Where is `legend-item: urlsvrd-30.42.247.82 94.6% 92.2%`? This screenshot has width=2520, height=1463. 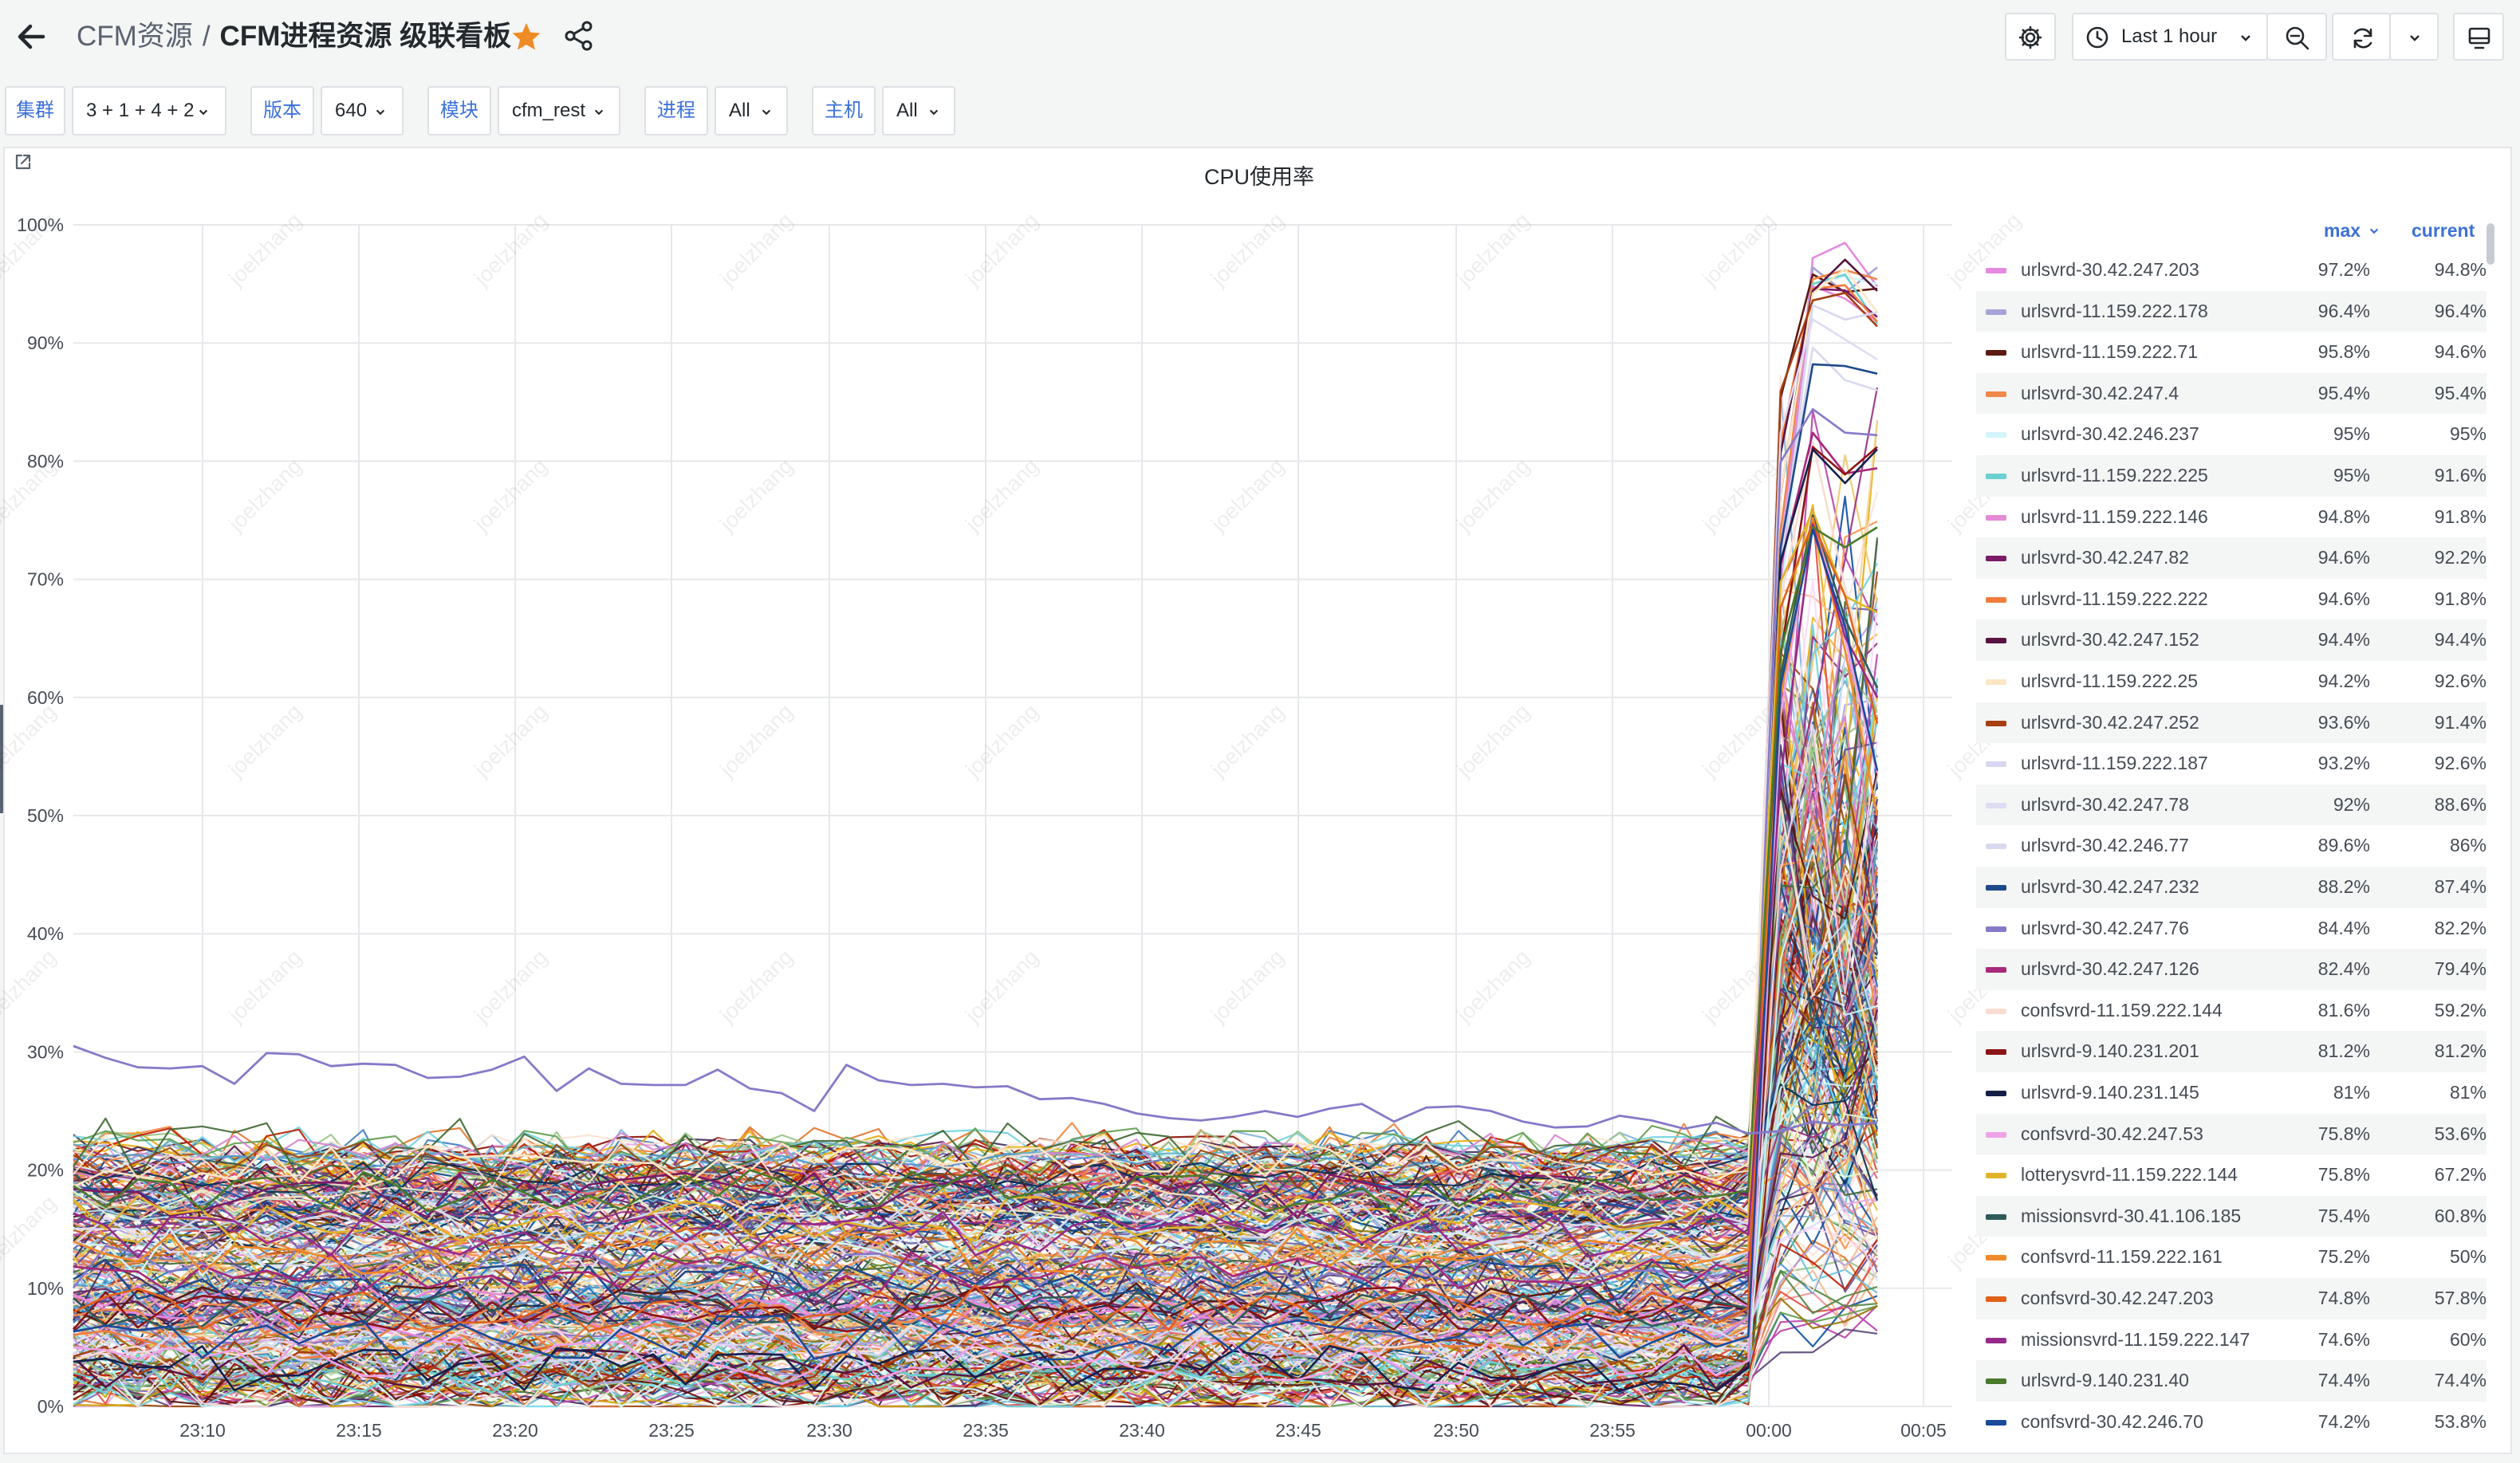 legend-item: urlsvrd-30.42.247.82 94.6% 92.2% is located at coordinates (2231, 558).